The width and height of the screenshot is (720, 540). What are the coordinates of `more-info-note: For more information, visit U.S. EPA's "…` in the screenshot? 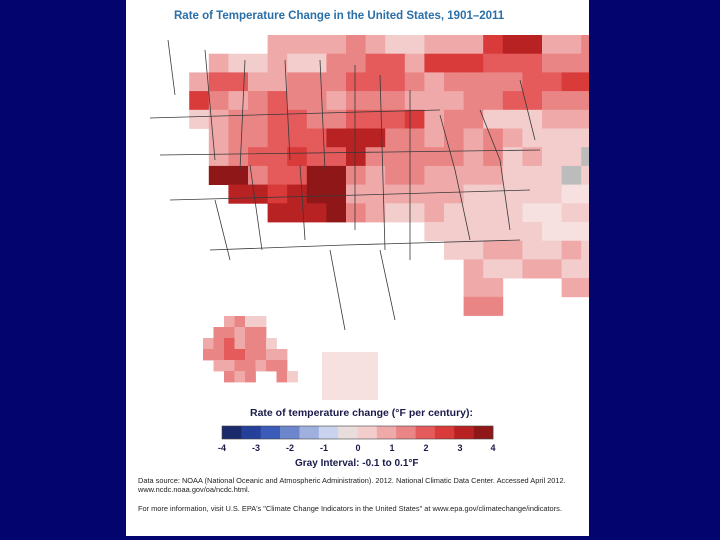 It's located at (350, 508).